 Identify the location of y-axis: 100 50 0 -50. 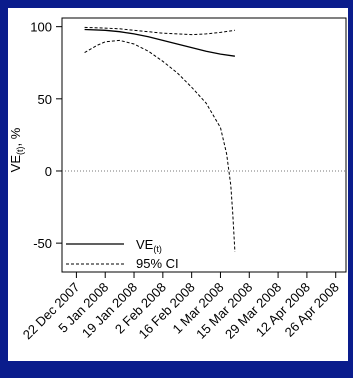
(46, 135).